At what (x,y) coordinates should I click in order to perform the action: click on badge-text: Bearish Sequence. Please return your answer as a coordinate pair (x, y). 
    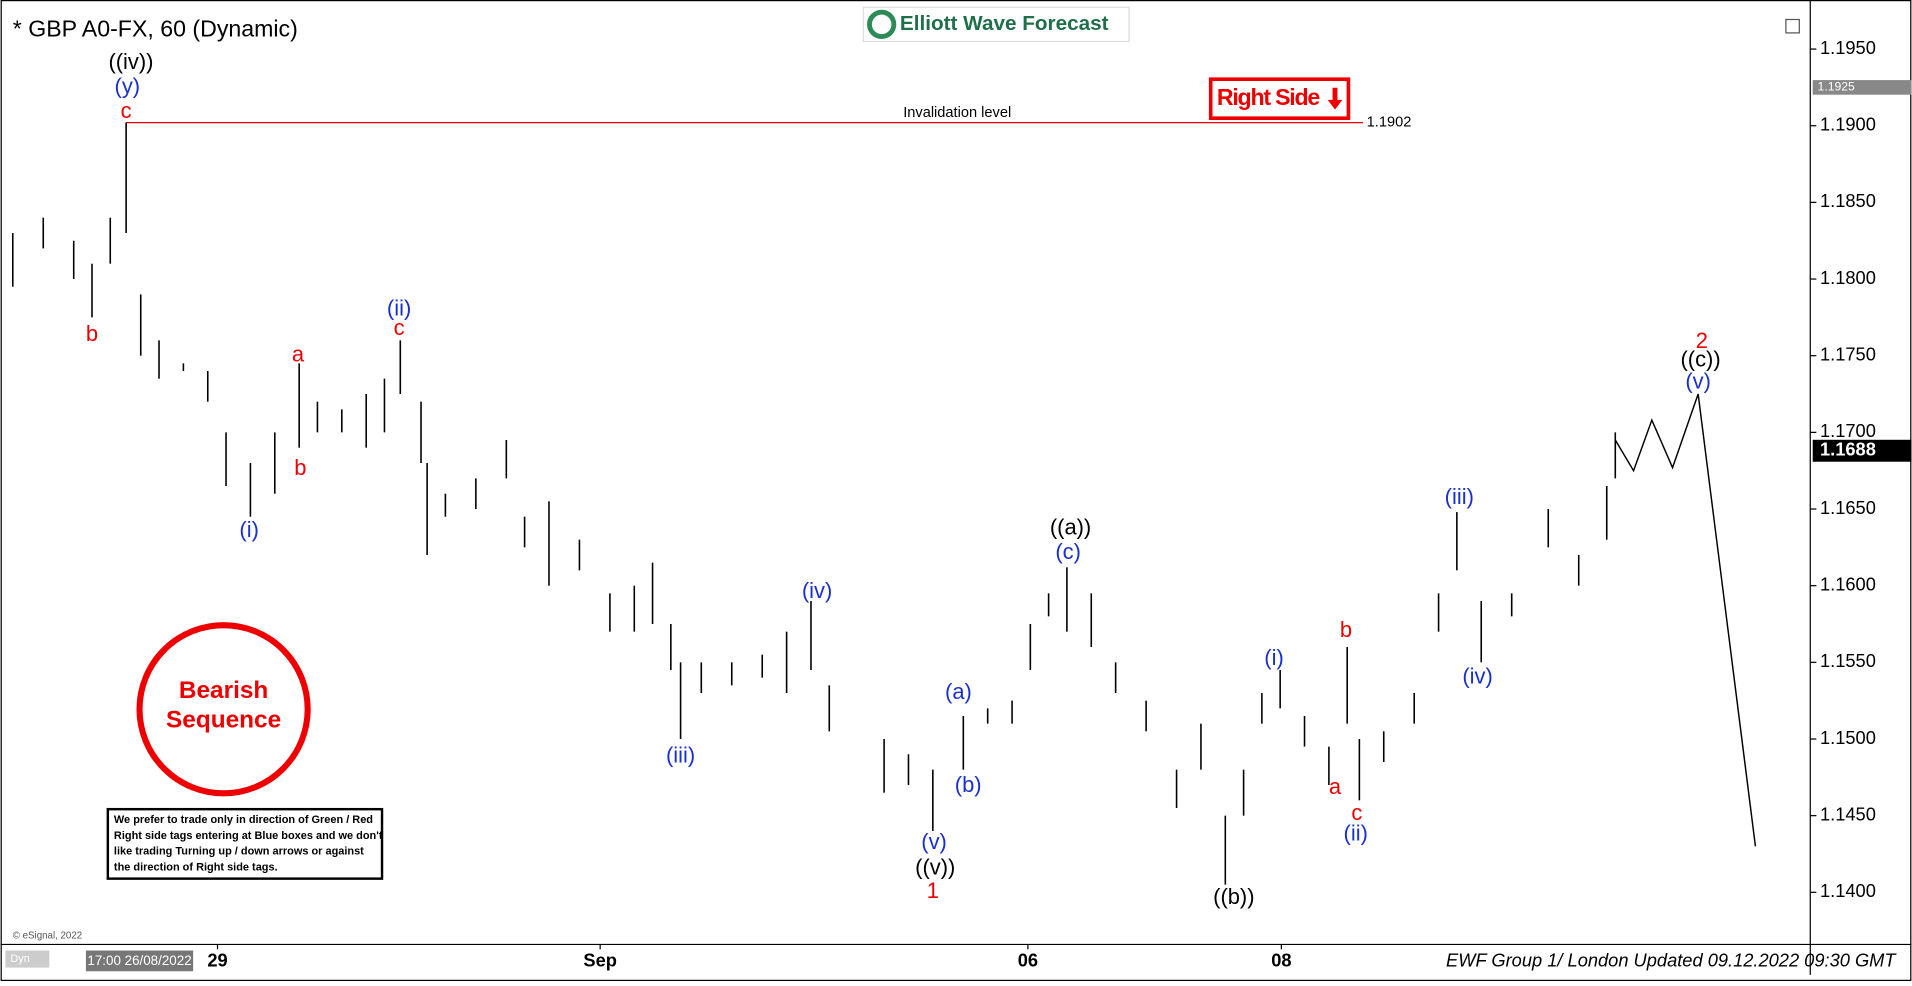
    Looking at the image, I should click on (223, 706).